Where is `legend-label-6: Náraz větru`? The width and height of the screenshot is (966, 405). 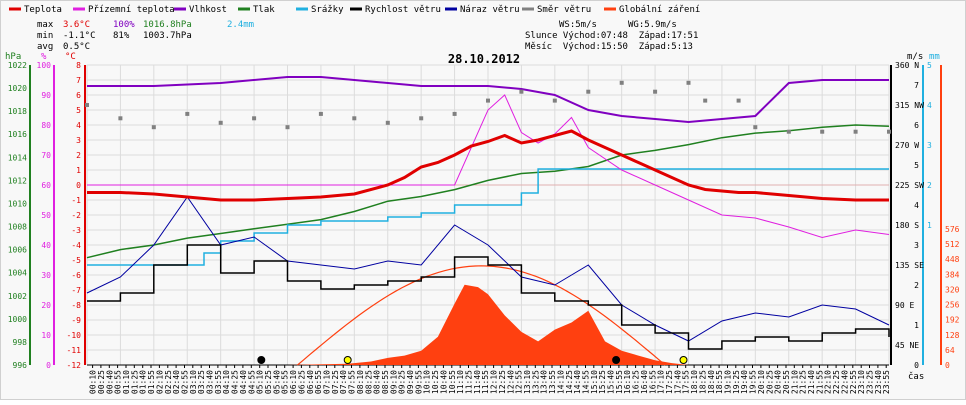 legend-label-6: Náraz větru is located at coordinates (490, 10).